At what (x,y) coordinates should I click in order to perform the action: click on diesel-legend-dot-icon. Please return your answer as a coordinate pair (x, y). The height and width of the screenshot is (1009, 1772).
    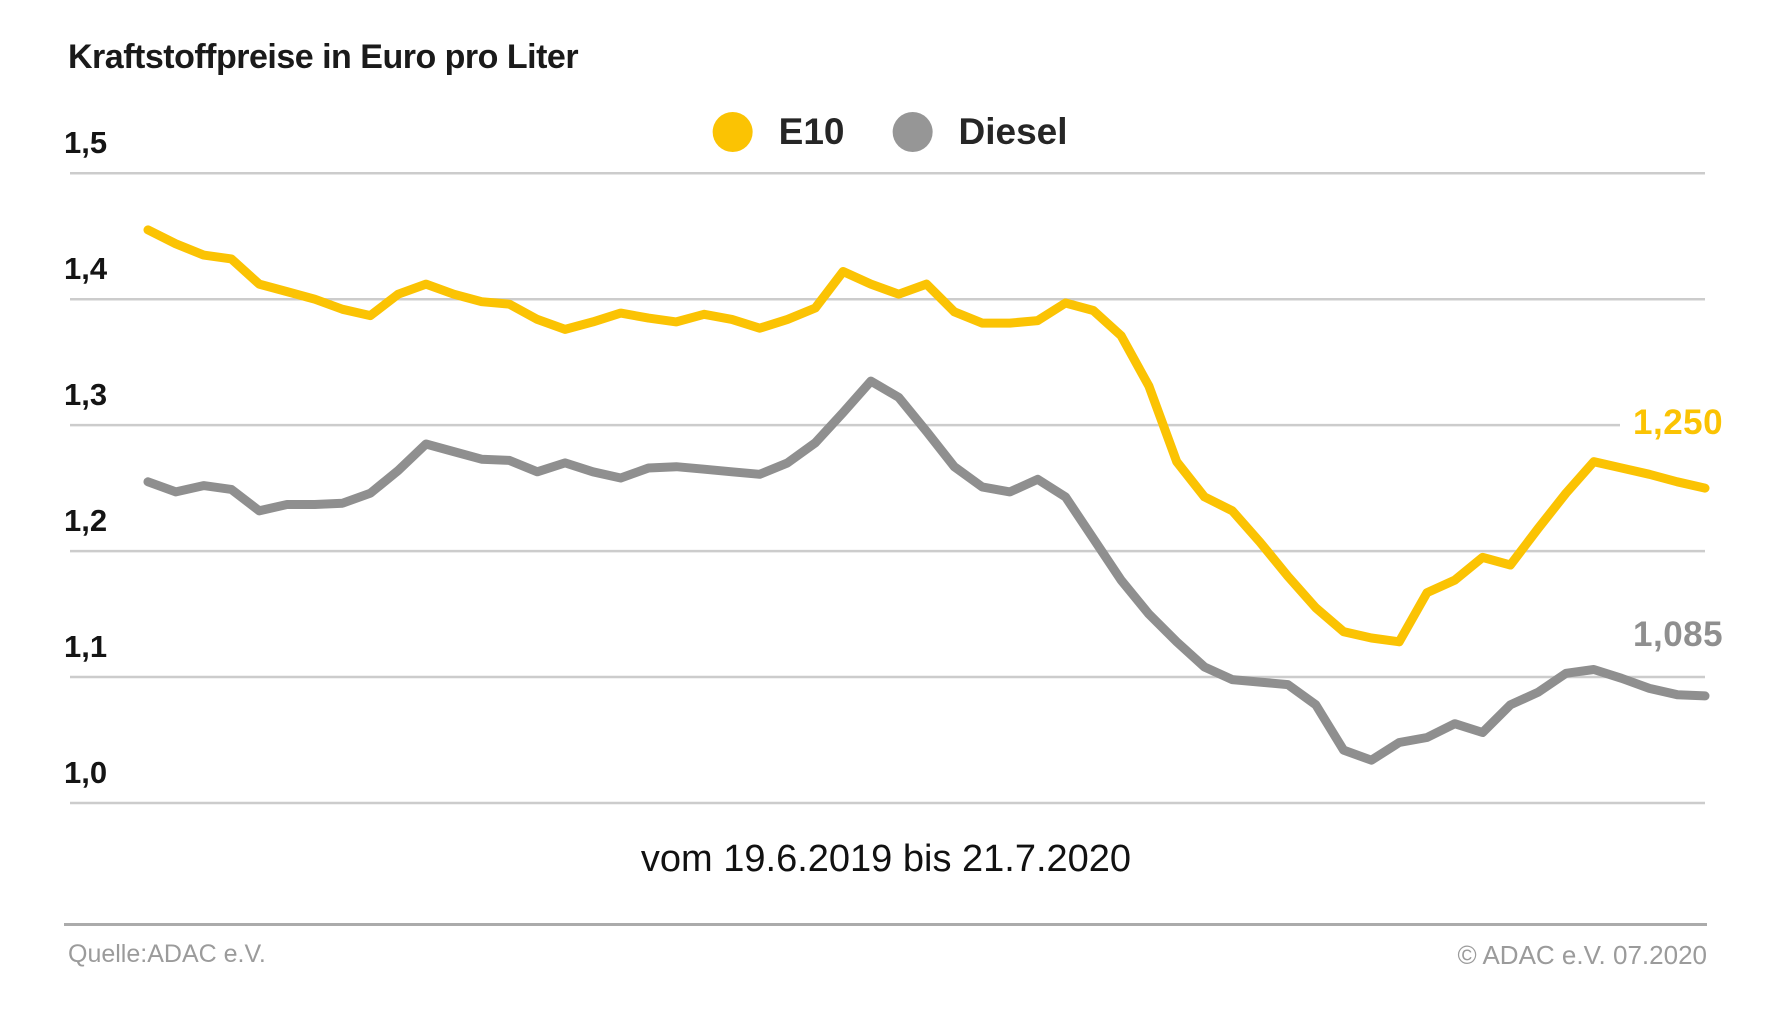
    Looking at the image, I should click on (912, 132).